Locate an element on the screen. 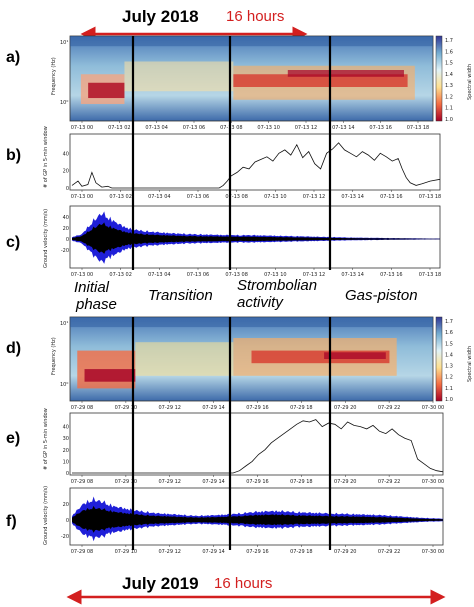 The image size is (474, 607). gp-count-2018-series is located at coordinates (256, 165).